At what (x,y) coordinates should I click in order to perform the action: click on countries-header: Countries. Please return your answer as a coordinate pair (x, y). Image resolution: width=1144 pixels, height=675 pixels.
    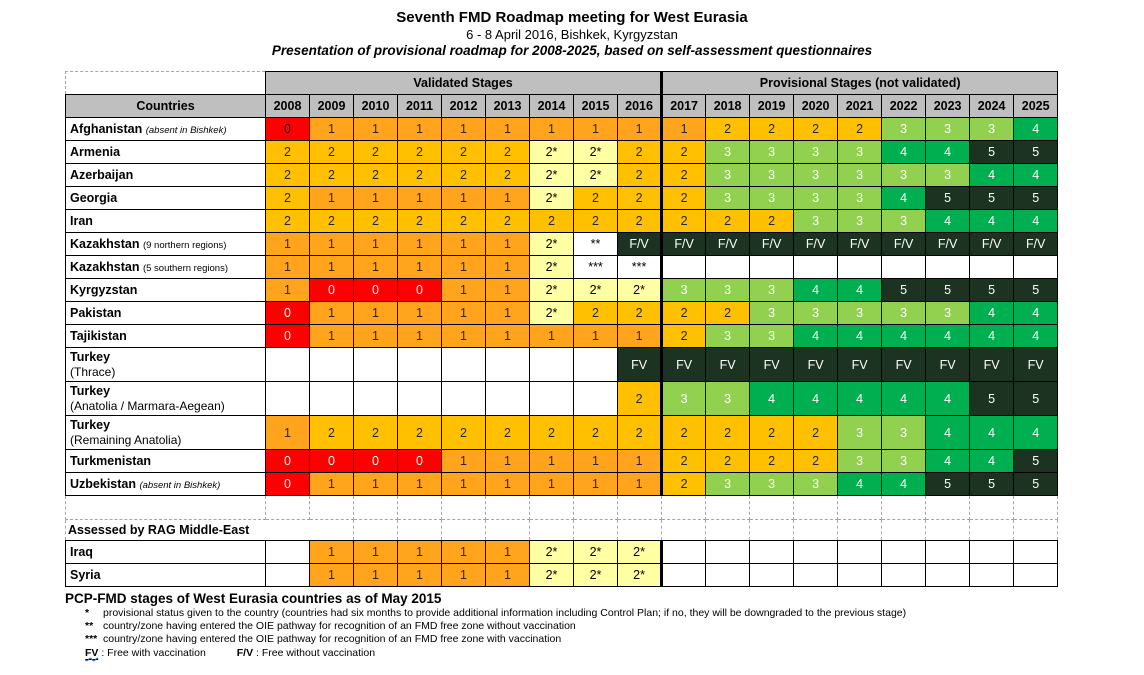
    Looking at the image, I should click on (165, 106).